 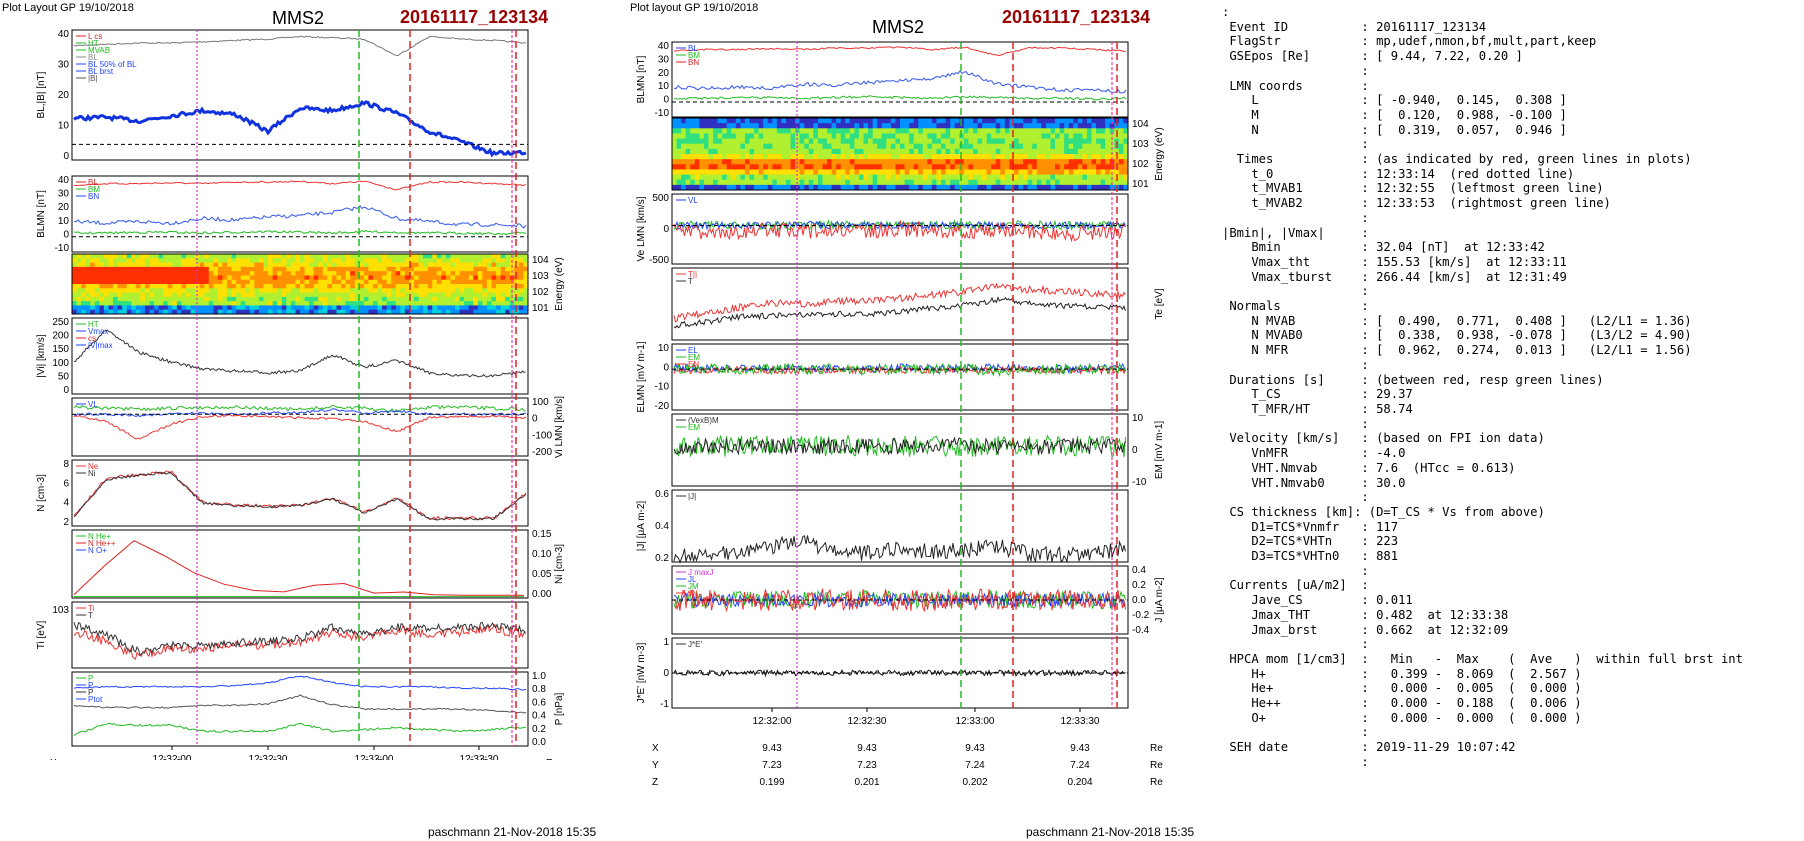 I want to click on position-unit: Re, so click(x=1156, y=748).